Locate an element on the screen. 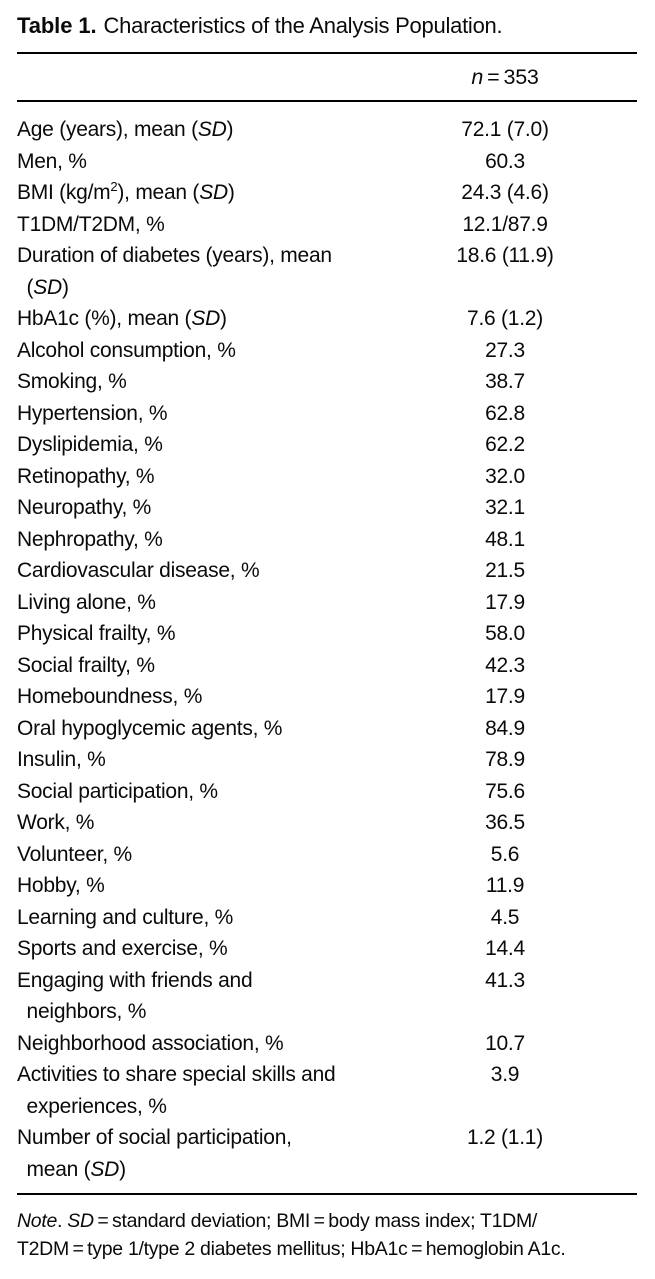  row-value: 4.5 is located at coordinates (505, 917).